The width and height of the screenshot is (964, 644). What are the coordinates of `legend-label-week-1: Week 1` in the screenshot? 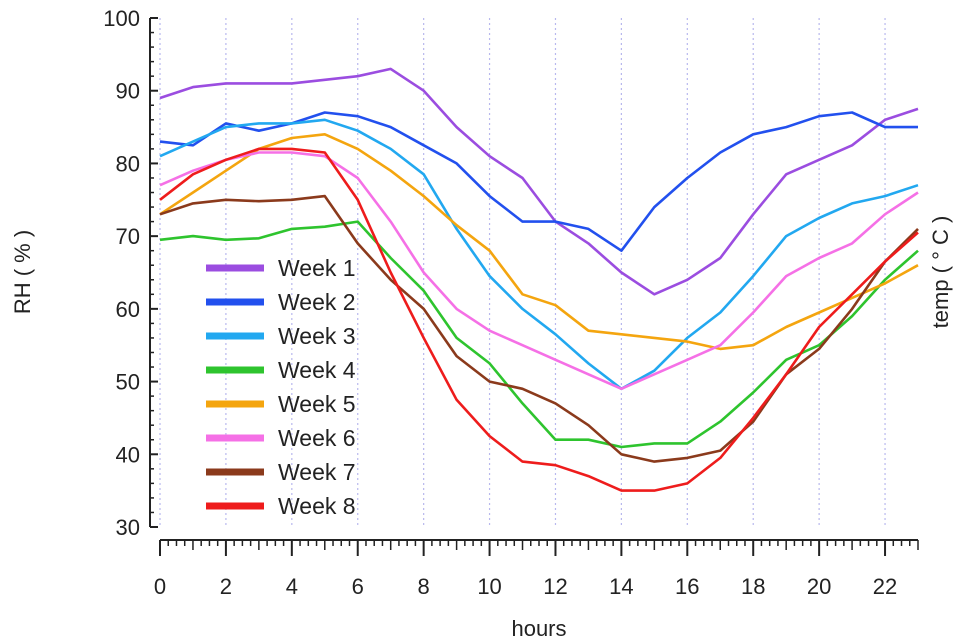 It's located at (317, 268).